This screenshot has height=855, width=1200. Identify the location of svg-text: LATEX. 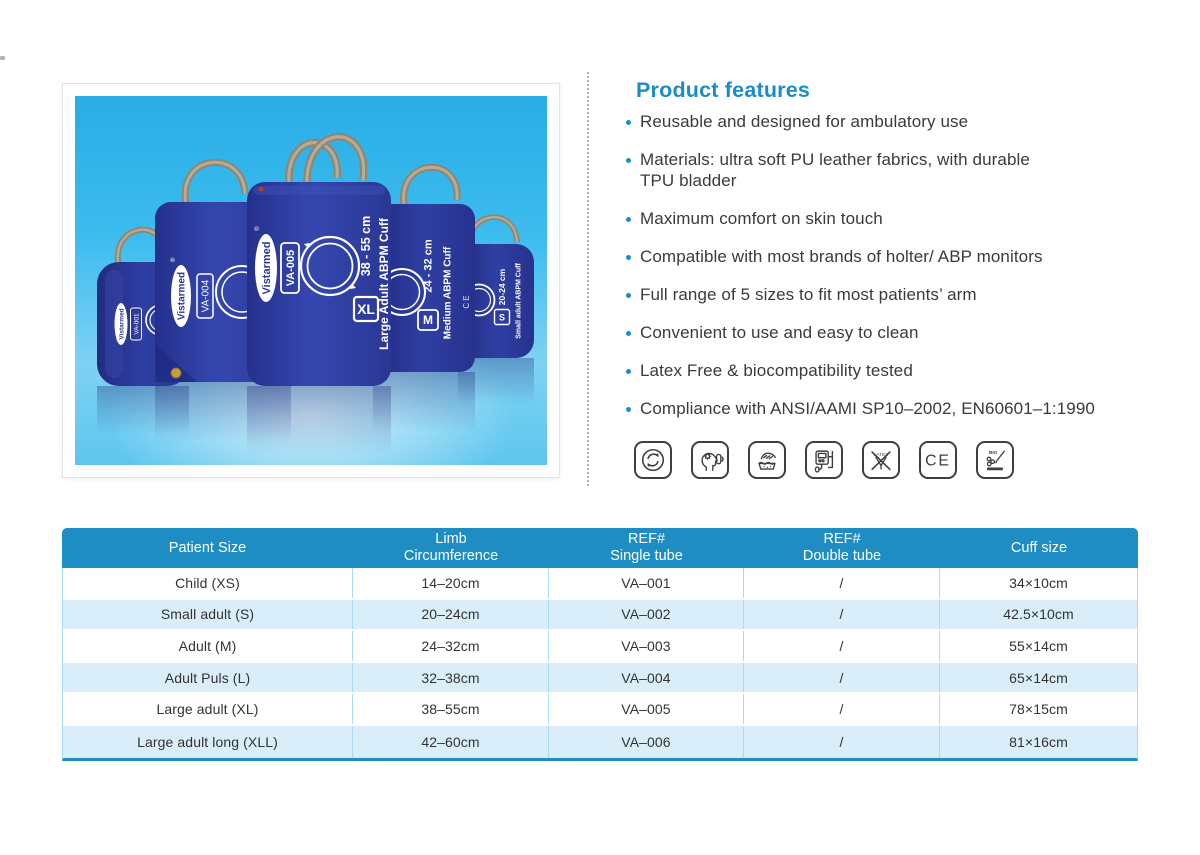
(881, 454).